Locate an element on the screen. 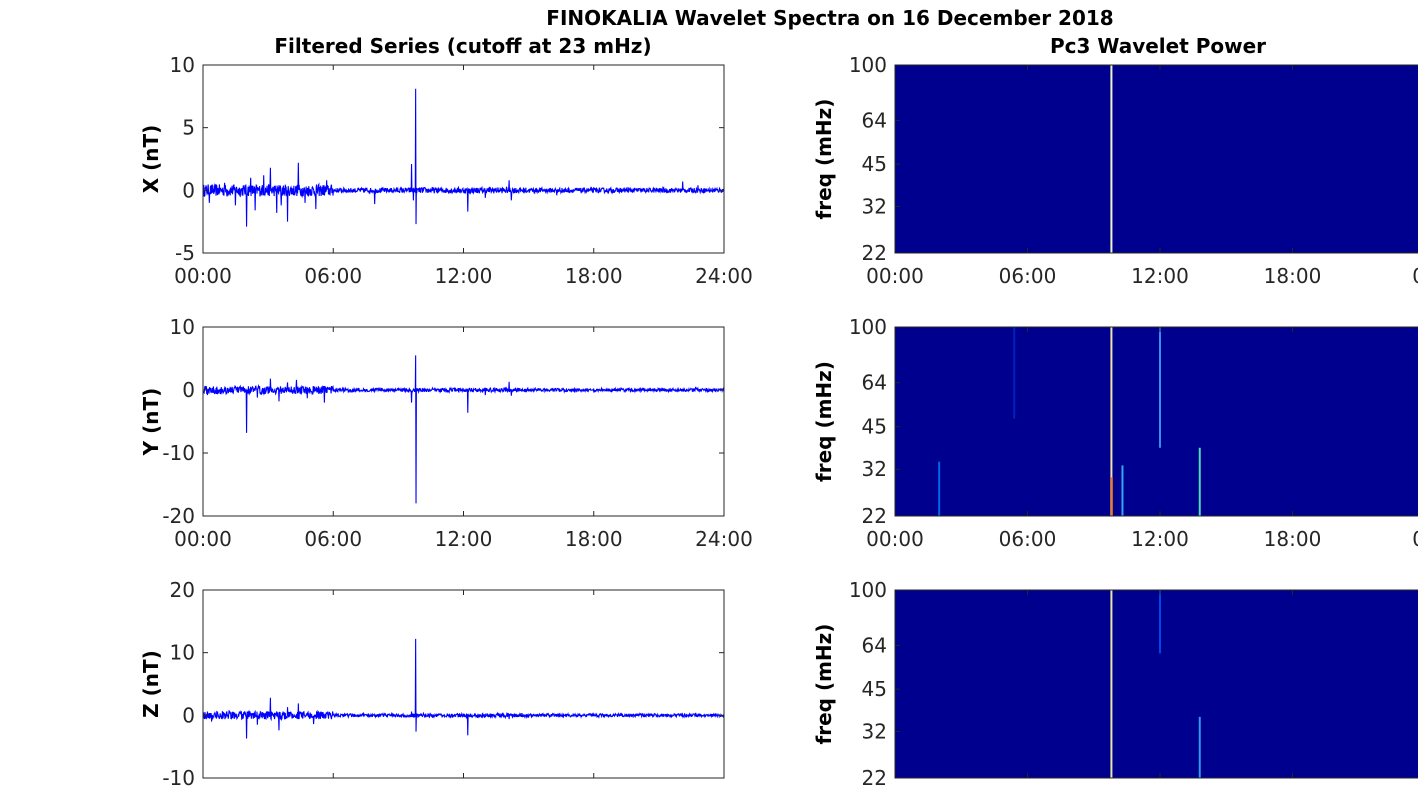 Image resolution: width=1418 pixels, height=788 pixels. y-tick-label: -20 is located at coordinates (178, 516).